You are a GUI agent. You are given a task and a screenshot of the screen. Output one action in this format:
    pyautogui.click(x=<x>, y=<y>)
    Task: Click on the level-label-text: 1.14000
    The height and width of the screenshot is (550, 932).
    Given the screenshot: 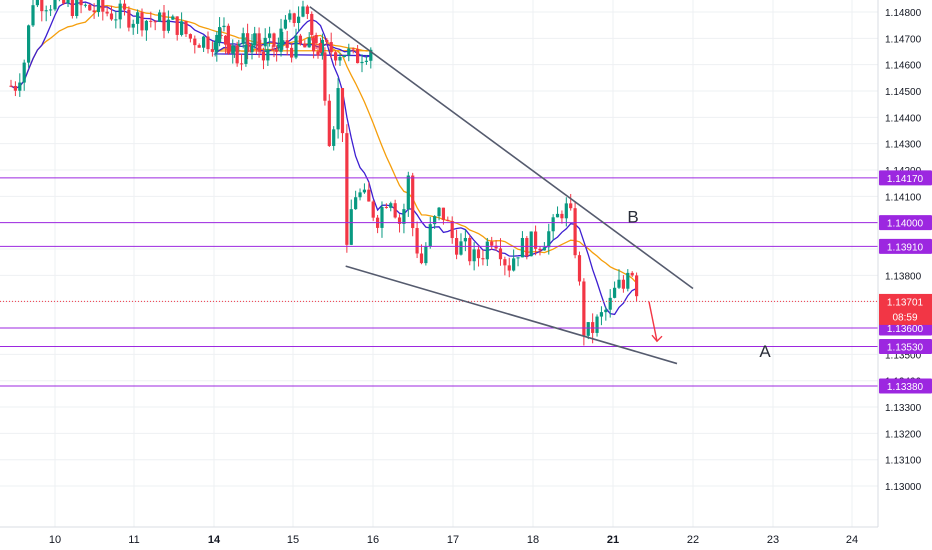 What is the action you would take?
    pyautogui.click(x=905, y=224)
    